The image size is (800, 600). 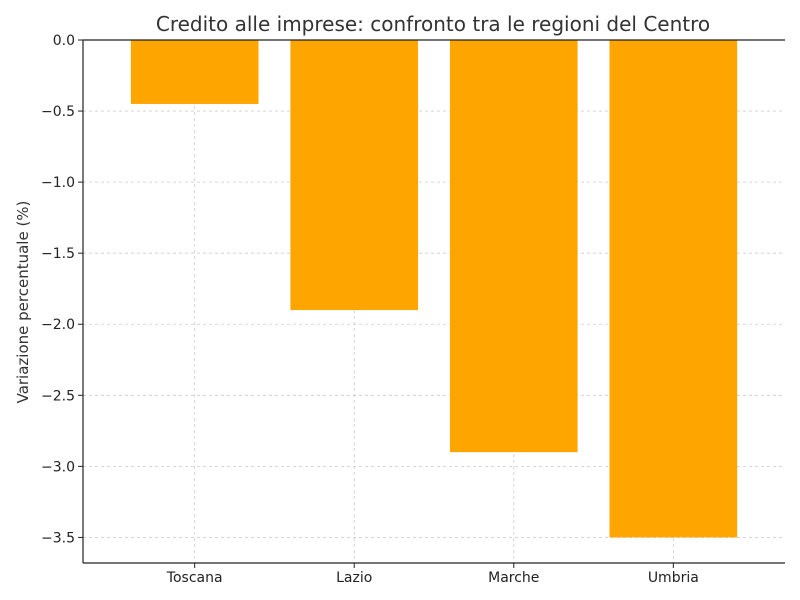 What do you see at coordinates (354, 175) in the screenshot?
I see `bar-lazio` at bounding box center [354, 175].